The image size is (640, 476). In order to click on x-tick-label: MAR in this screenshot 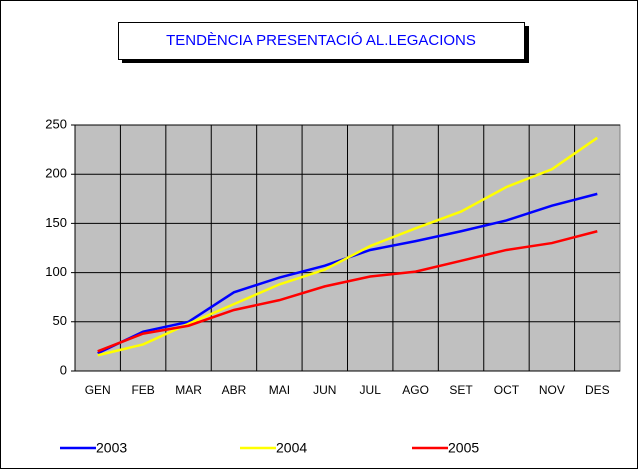, I will do `click(188, 390)`.